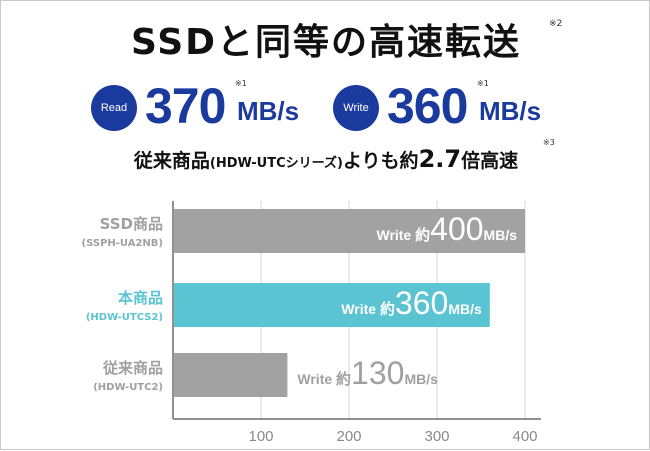 Image resolution: width=650 pixels, height=451 pixels. What do you see at coordinates (114, 108) in the screenshot?
I see `read-badge: Read` at bounding box center [114, 108].